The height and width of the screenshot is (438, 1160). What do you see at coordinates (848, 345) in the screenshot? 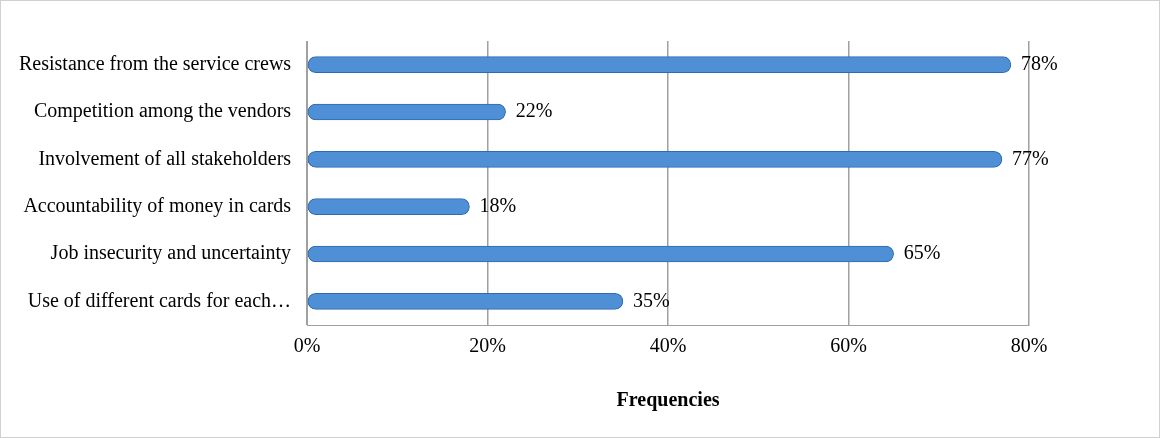
I see `x-tick-label: 60%` at bounding box center [848, 345].